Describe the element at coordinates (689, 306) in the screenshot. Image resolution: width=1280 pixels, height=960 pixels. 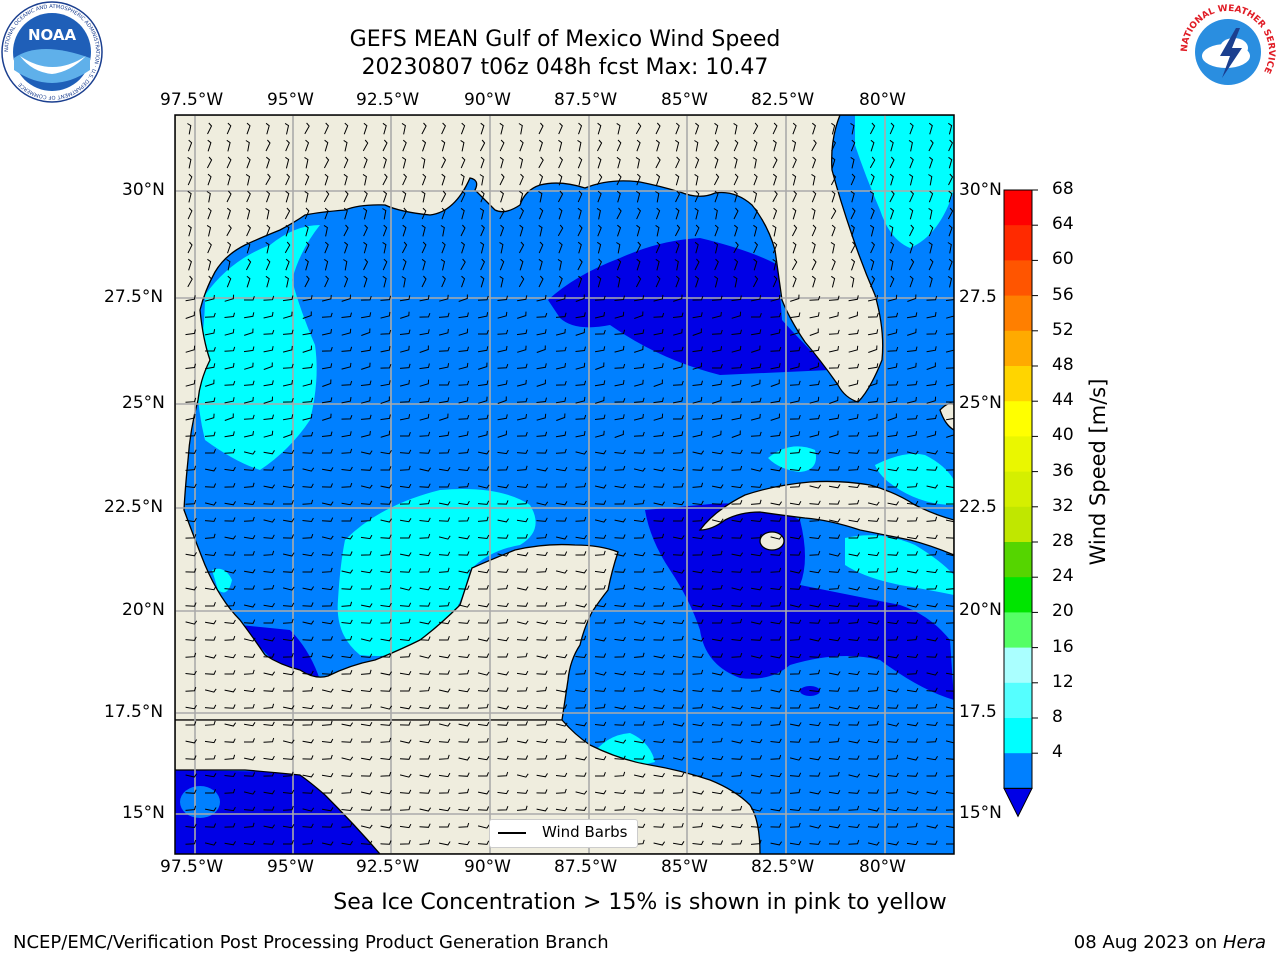
I see `low-wind-area-central-gulf` at that location.